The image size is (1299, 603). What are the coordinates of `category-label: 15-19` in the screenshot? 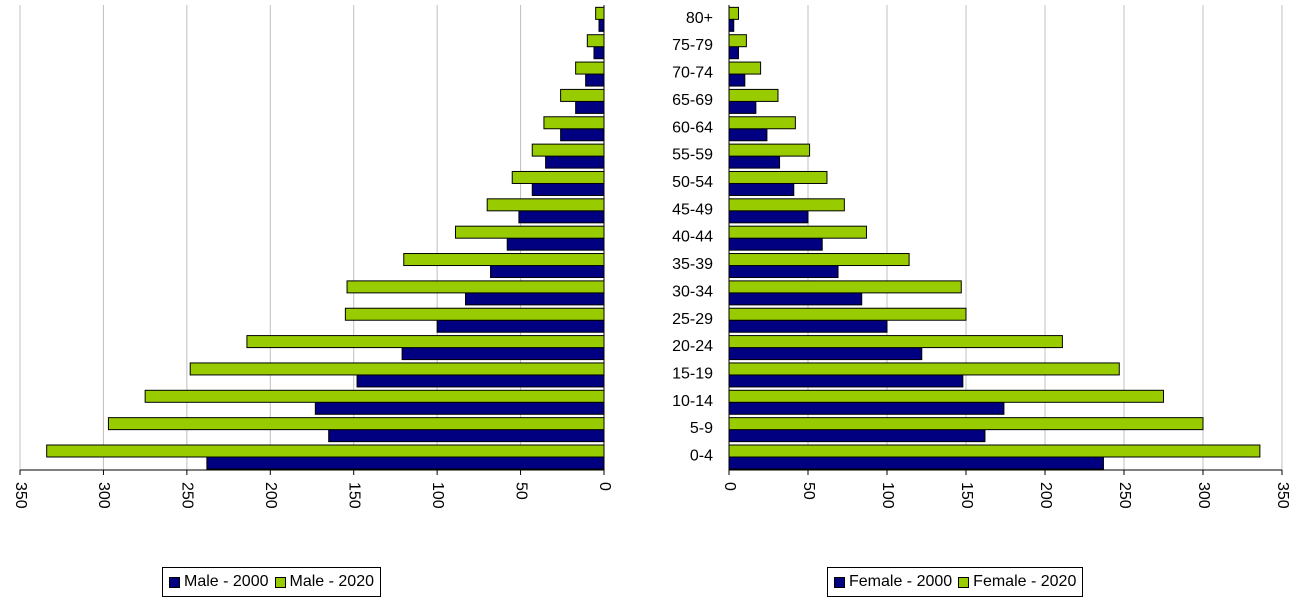 It's located at (692, 373).